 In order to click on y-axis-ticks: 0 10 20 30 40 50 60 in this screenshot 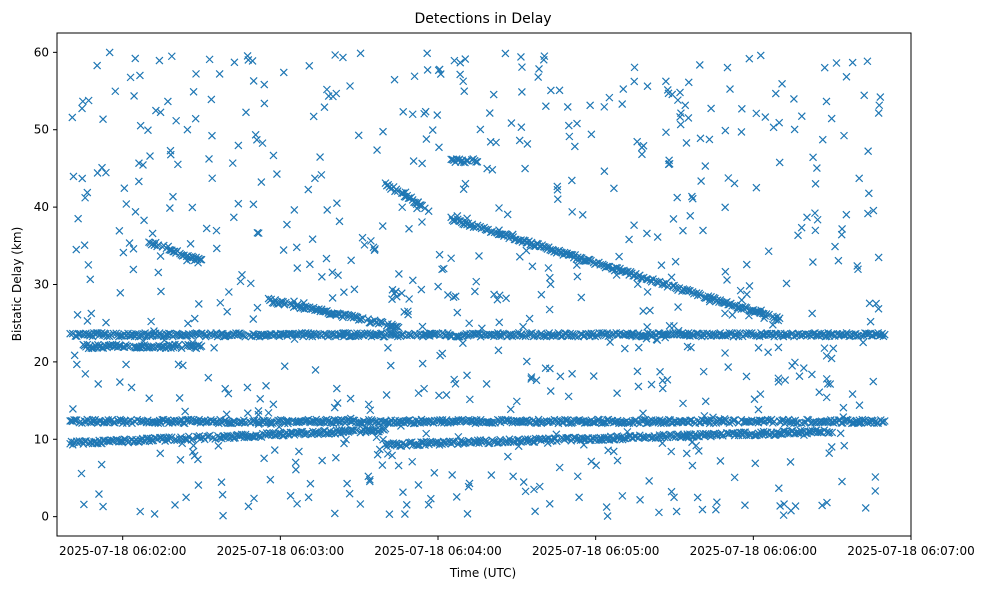, I will do `click(45, 284)`.